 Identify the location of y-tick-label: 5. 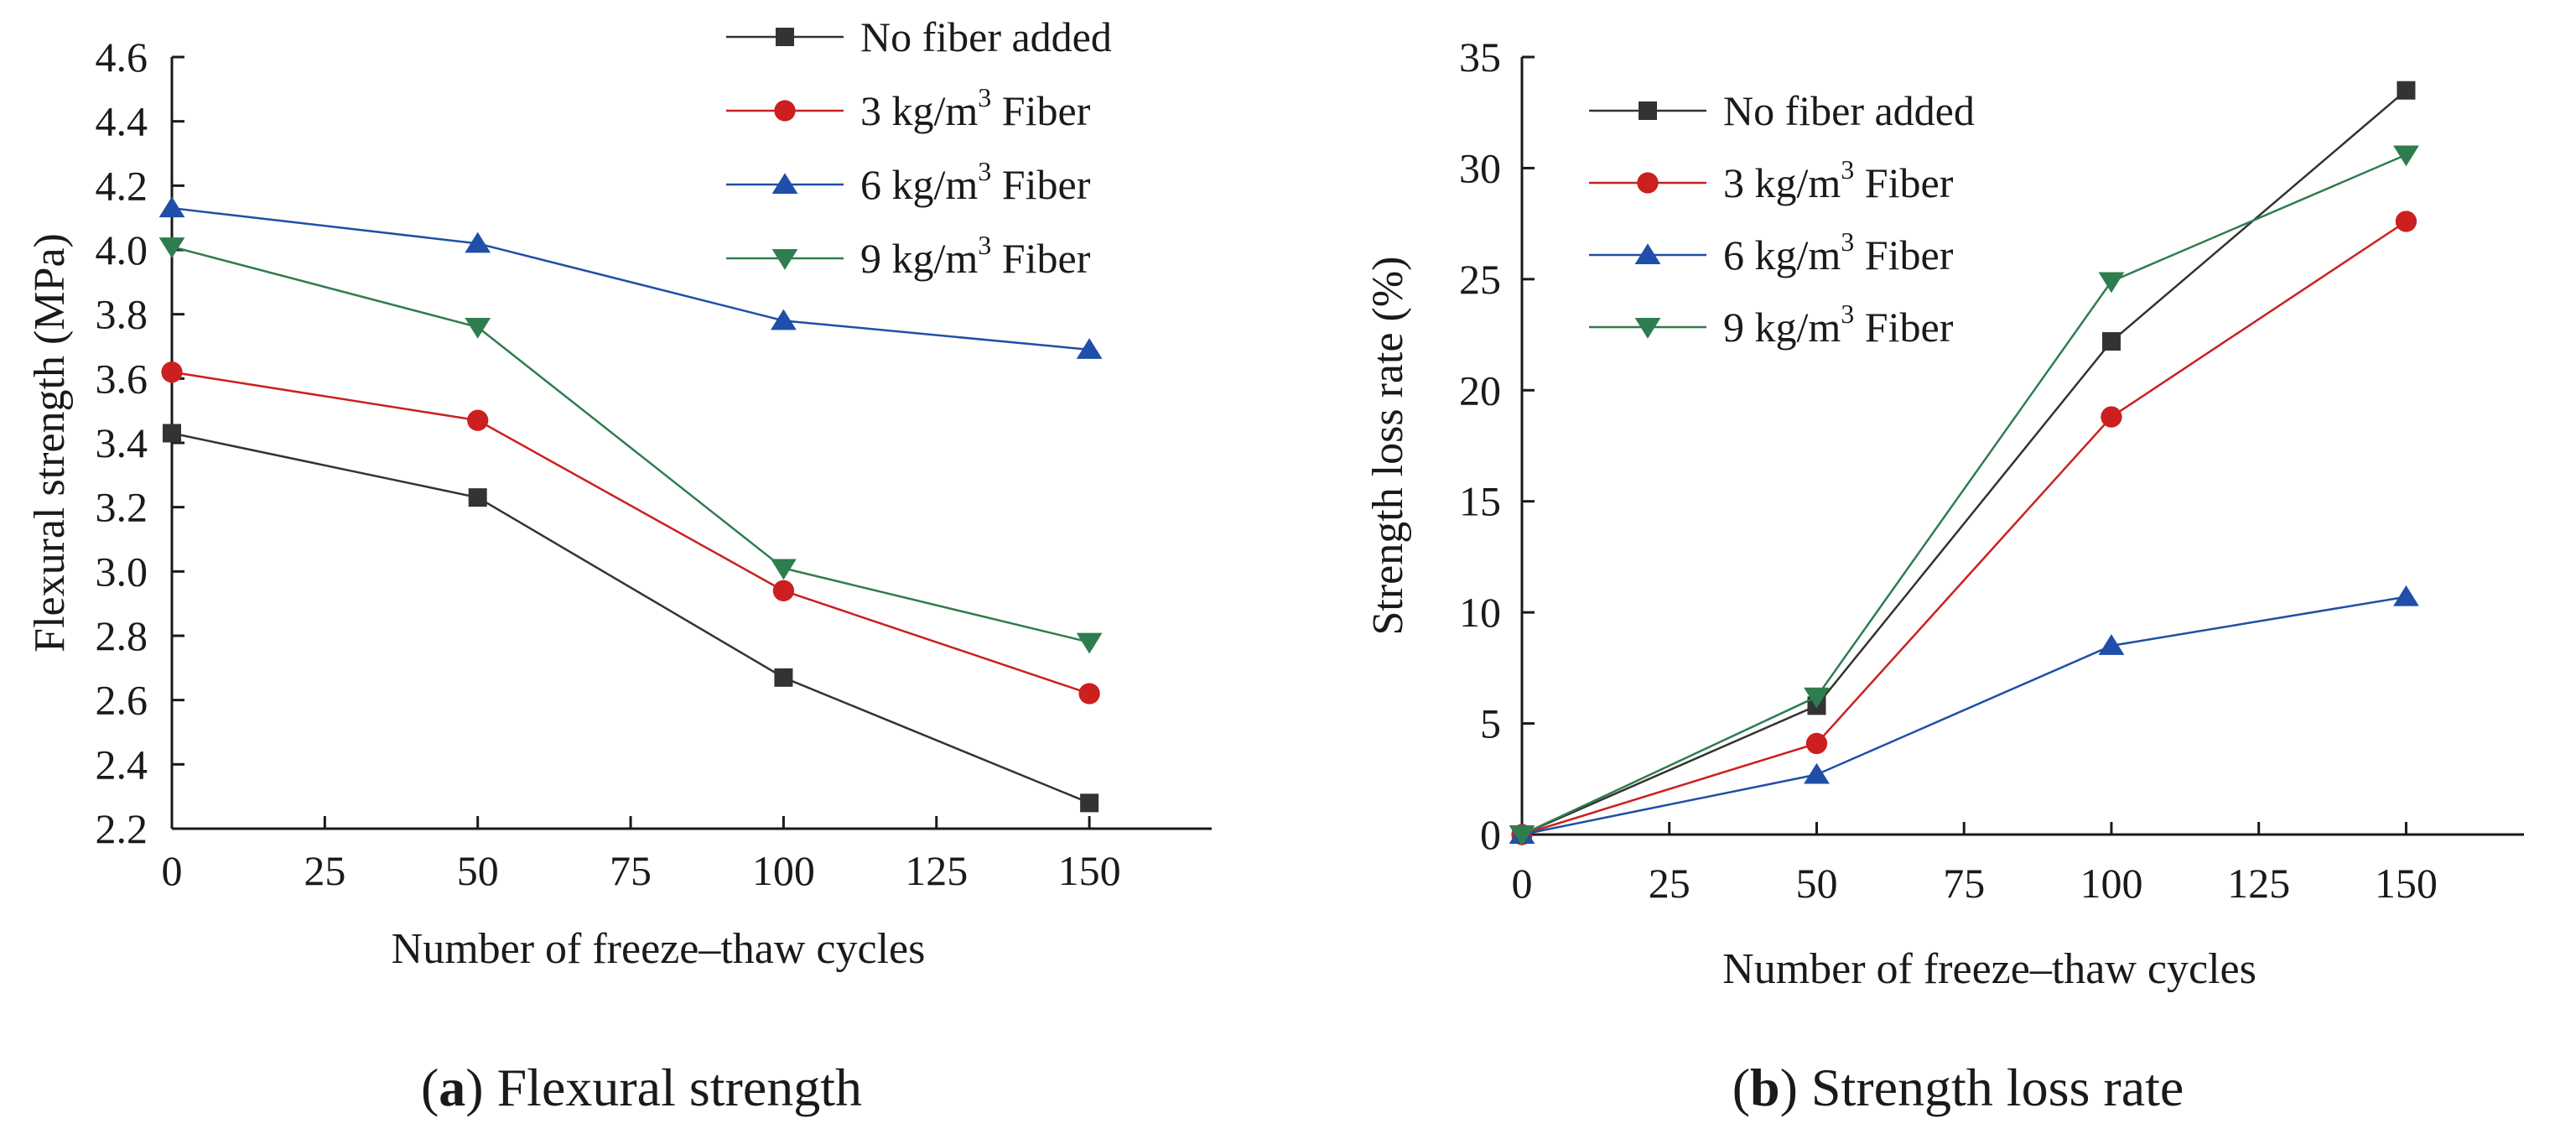
(1490, 723).